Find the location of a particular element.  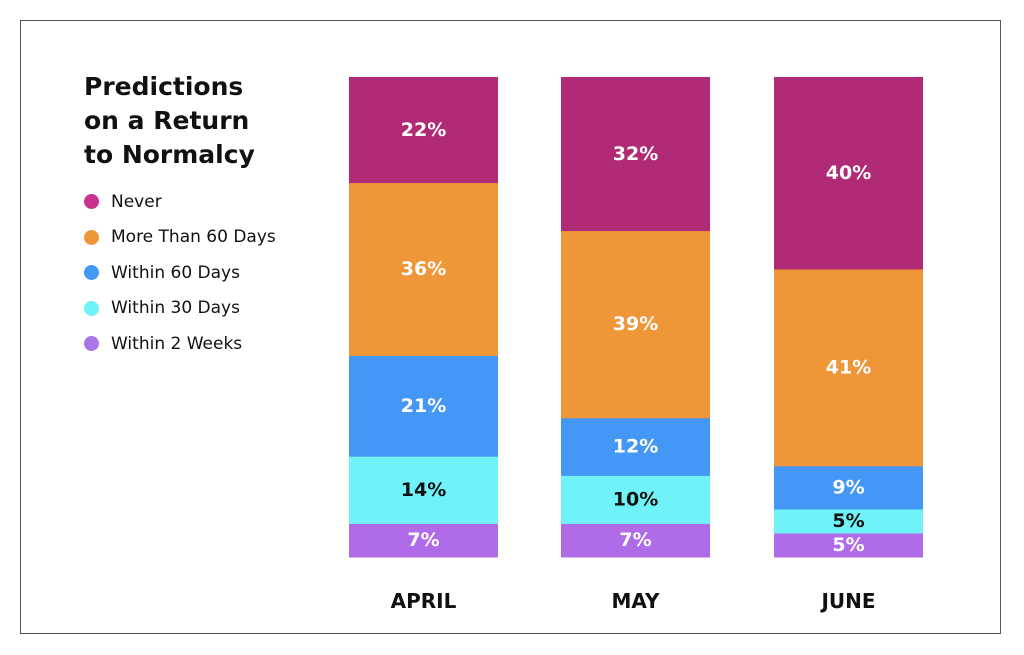

legend-item-more-than-60-days: More Than 60 Days is located at coordinates (180, 238).